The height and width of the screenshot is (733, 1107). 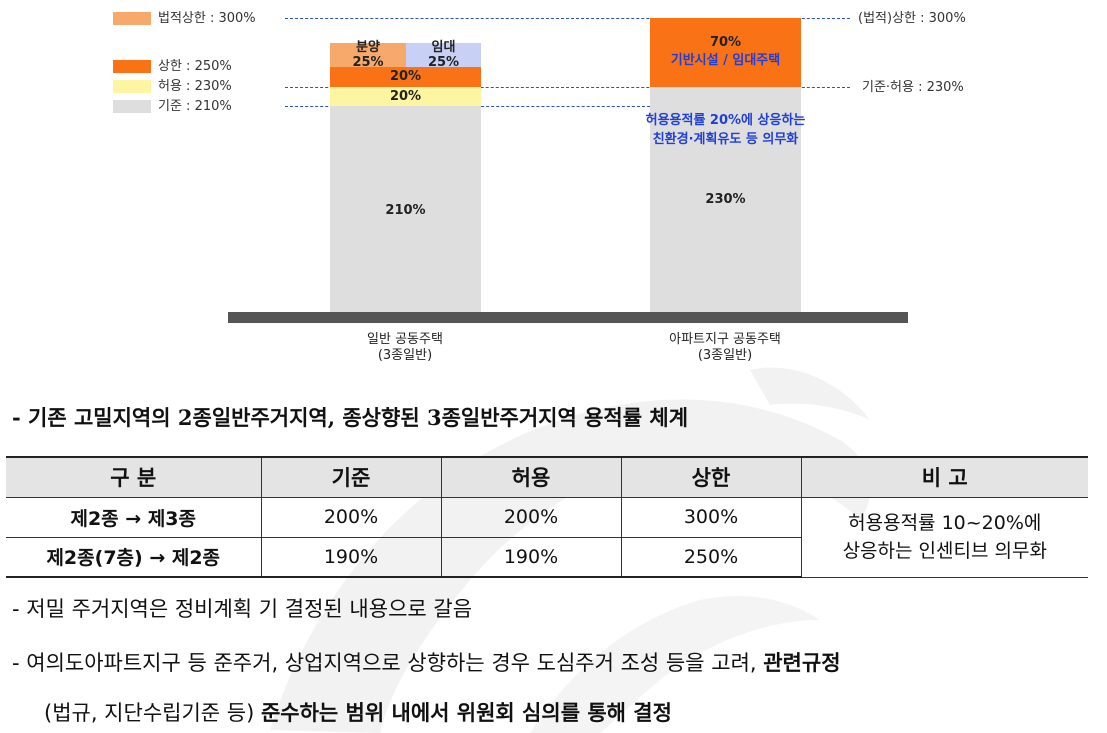 I want to click on legal-cap-line, so click(x=567, y=18).